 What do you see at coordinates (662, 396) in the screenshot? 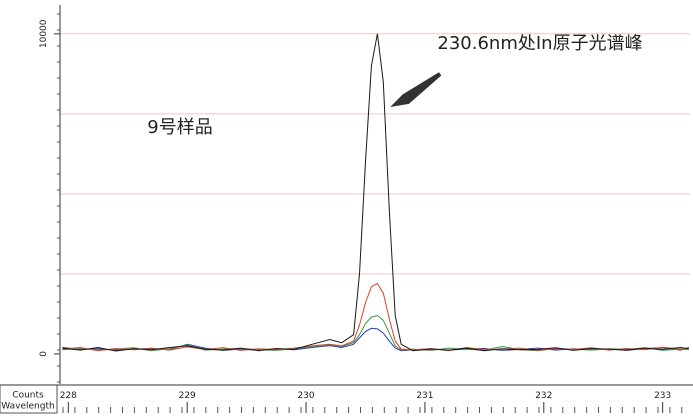
I see `x-tick-label: 233` at bounding box center [662, 396].